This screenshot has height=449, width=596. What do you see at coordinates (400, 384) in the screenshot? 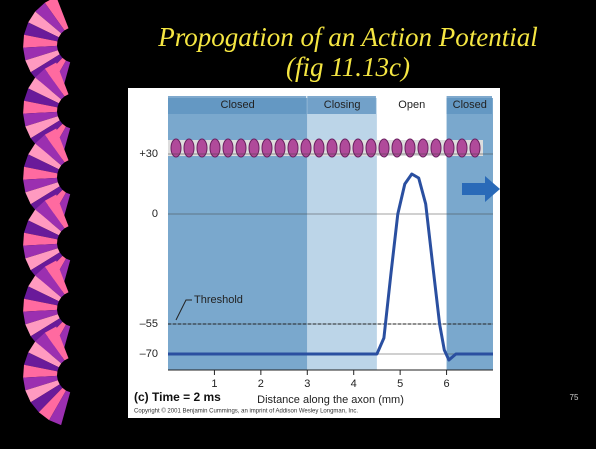
I see `x-tick-label: 5` at bounding box center [400, 384].